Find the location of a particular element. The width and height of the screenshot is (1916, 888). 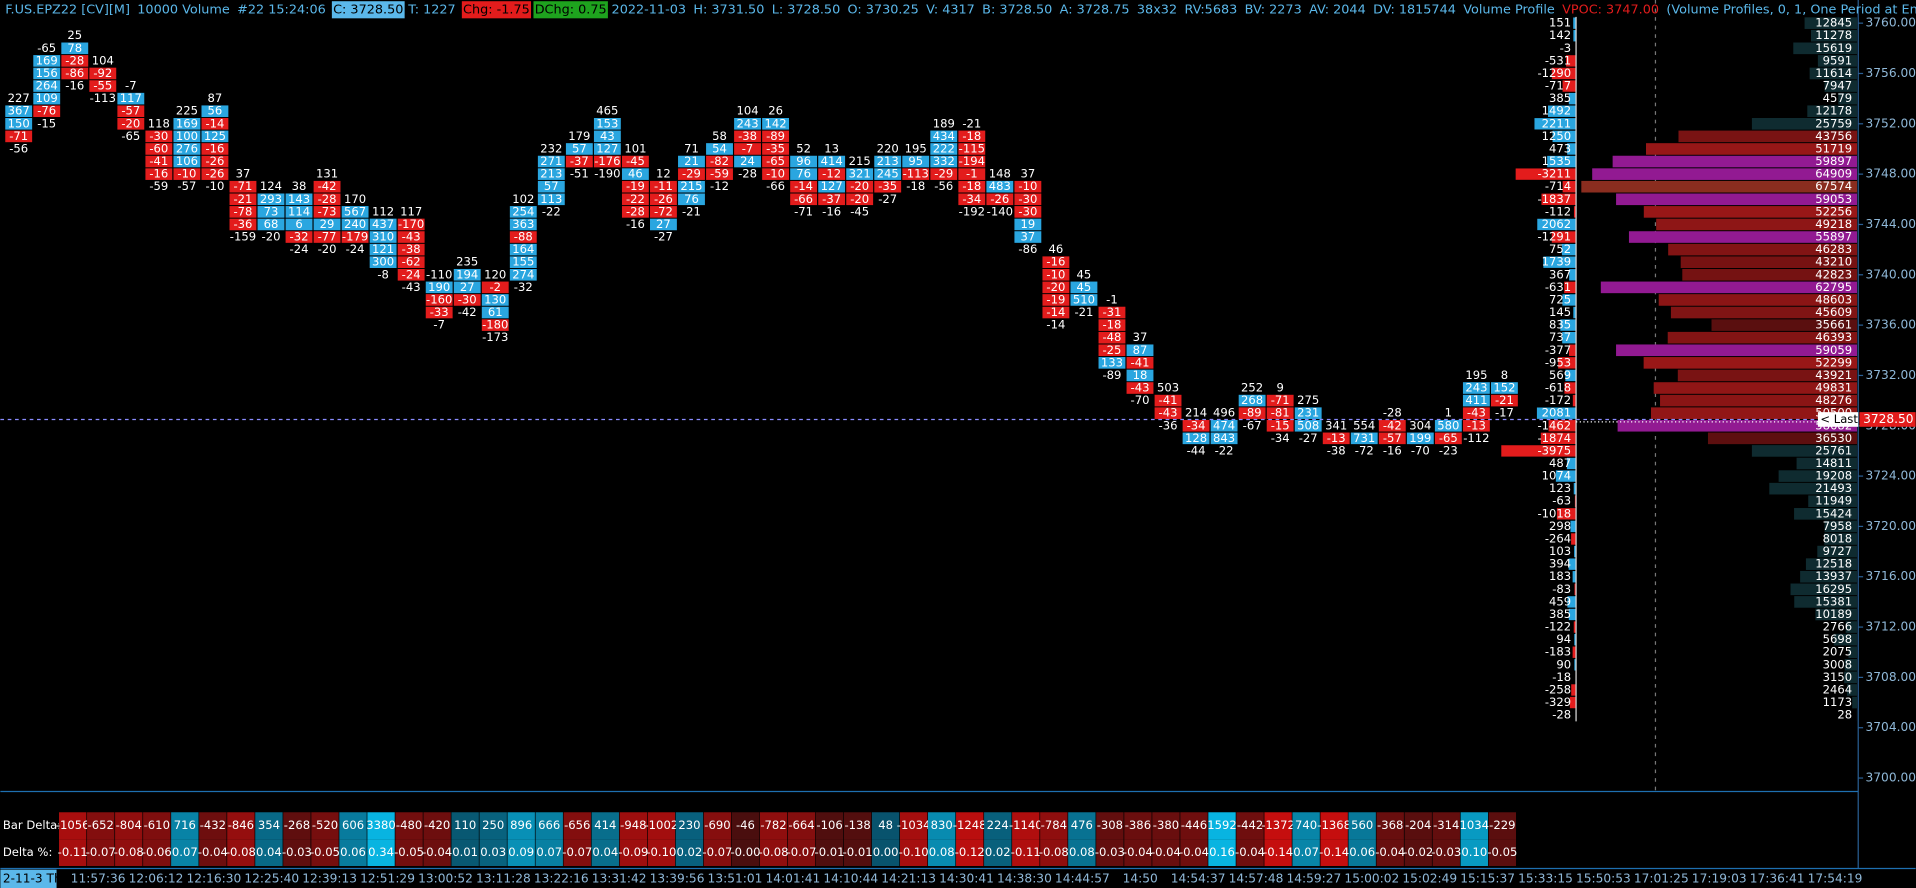

footprint-value: -29 is located at coordinates (943, 174).